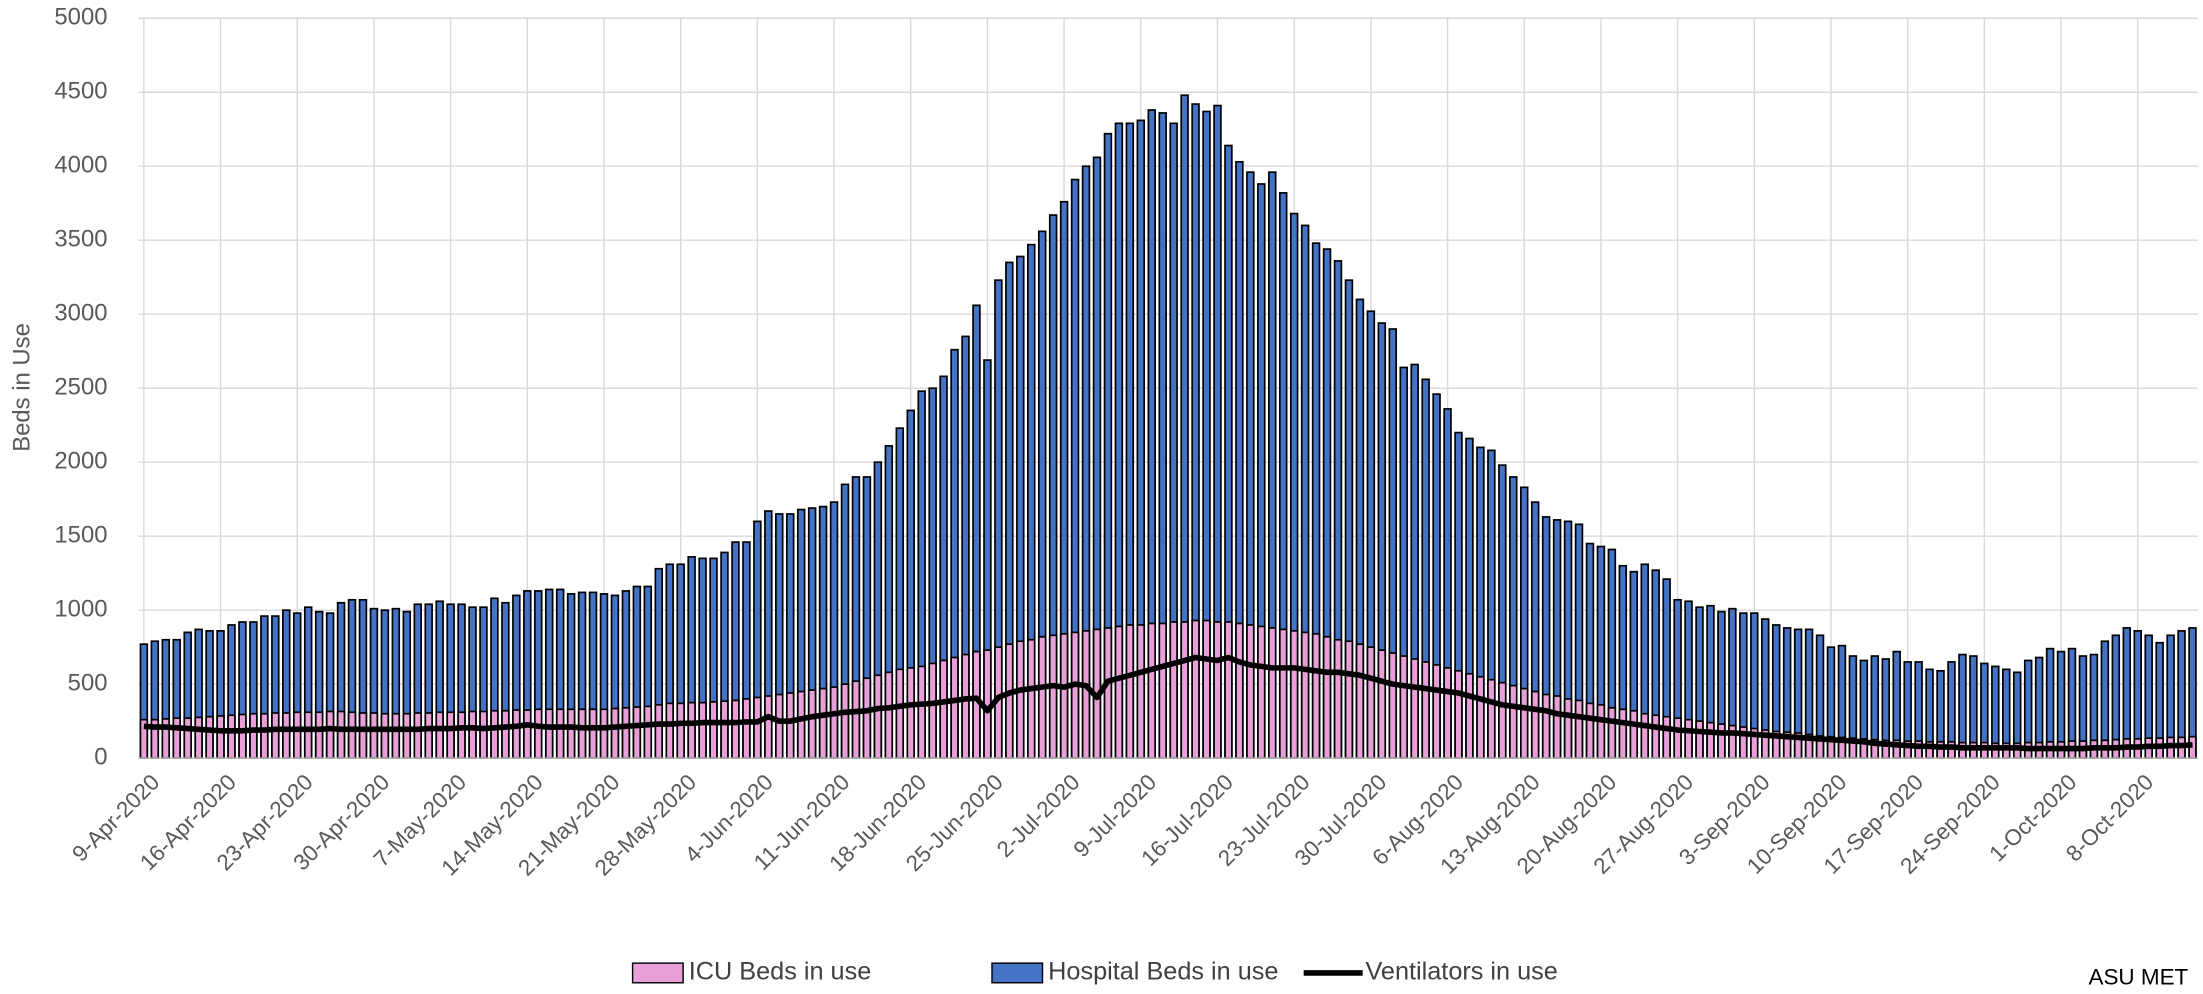 The height and width of the screenshot is (994, 2203). What do you see at coordinates (80, 165) in the screenshot?
I see `y-tick-label: 4000` at bounding box center [80, 165].